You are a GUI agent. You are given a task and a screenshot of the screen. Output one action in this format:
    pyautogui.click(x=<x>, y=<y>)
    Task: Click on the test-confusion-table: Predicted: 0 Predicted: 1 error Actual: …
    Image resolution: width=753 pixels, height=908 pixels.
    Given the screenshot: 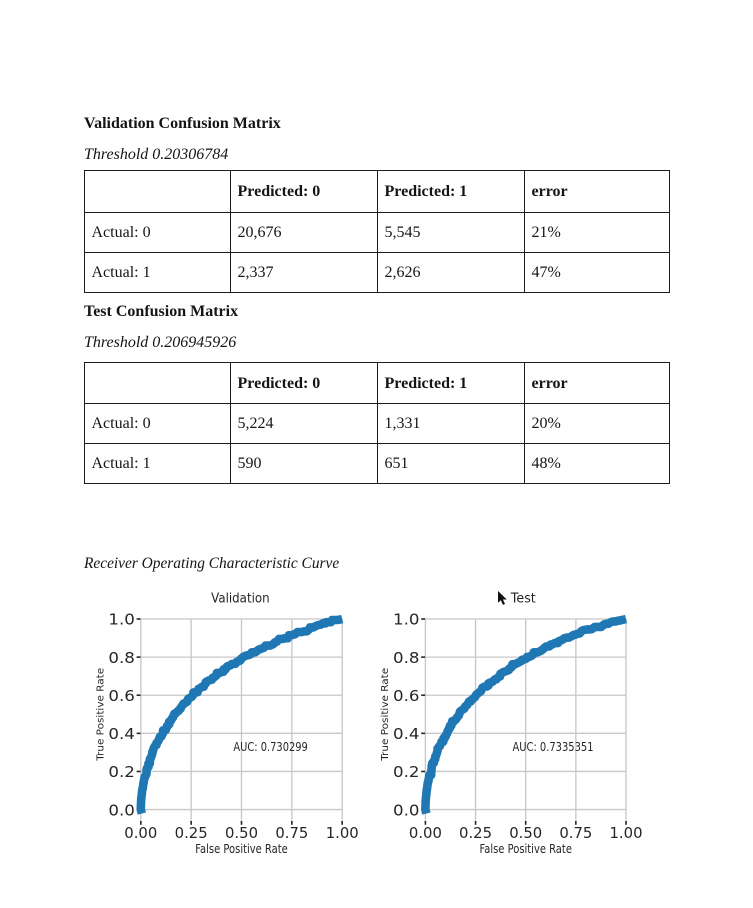 What is the action you would take?
    pyautogui.click(x=376, y=423)
    